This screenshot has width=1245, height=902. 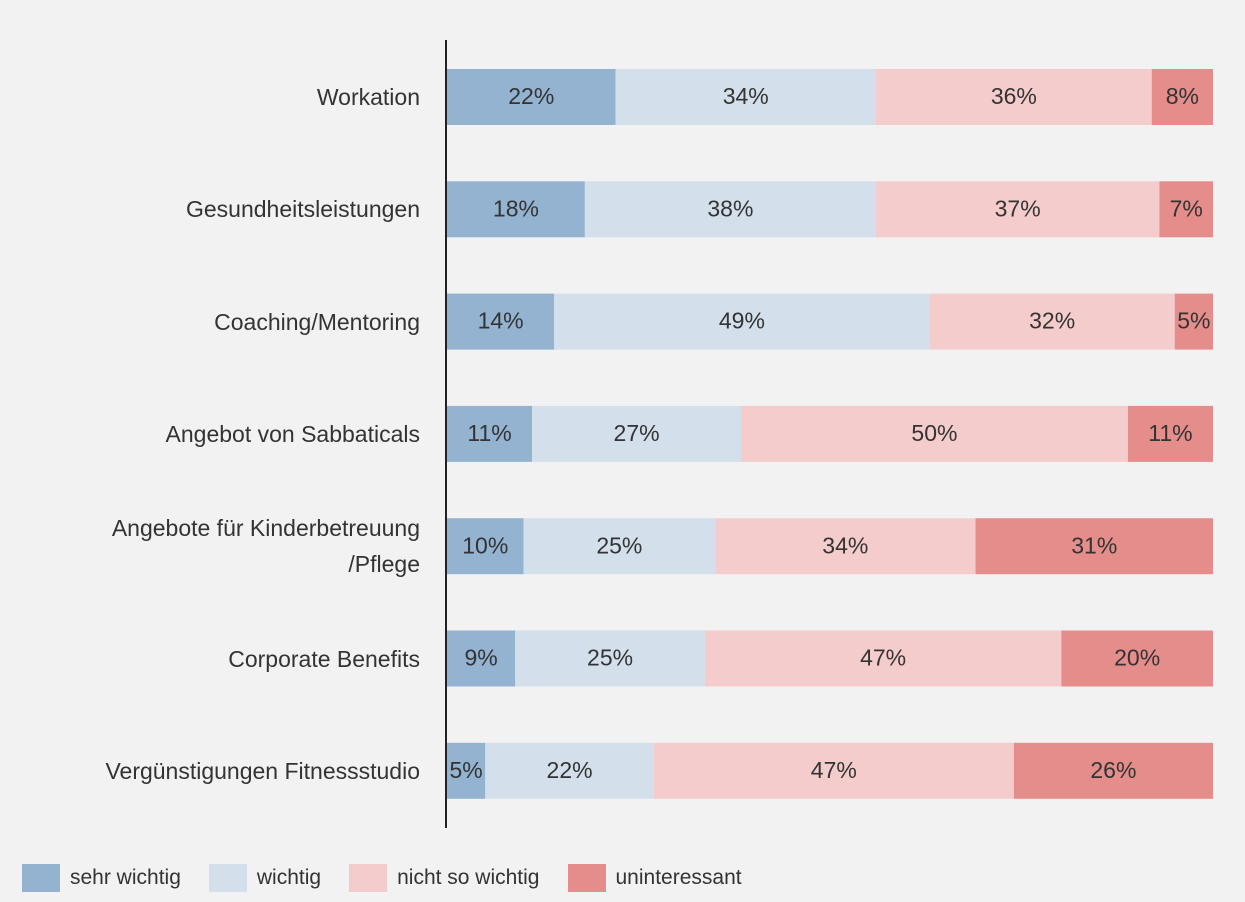 I want to click on legend-label: nicht so wichtig, so click(x=468, y=877).